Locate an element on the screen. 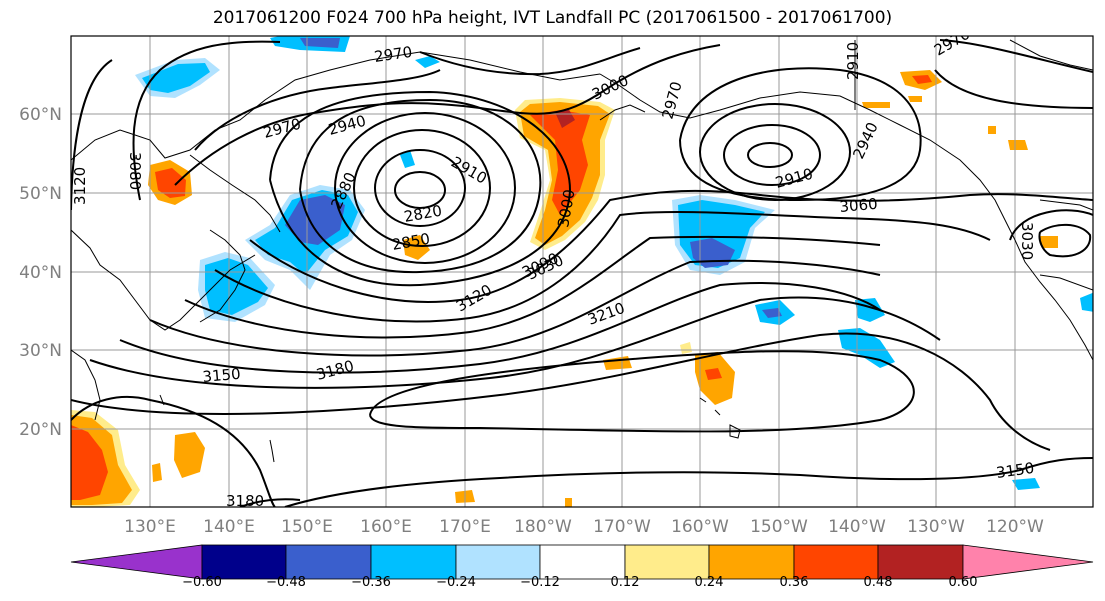 The height and width of the screenshot is (601, 1105). latitude-labels: 60°N 50°N 40°N 30°N 20°N is located at coordinates (40, 272).